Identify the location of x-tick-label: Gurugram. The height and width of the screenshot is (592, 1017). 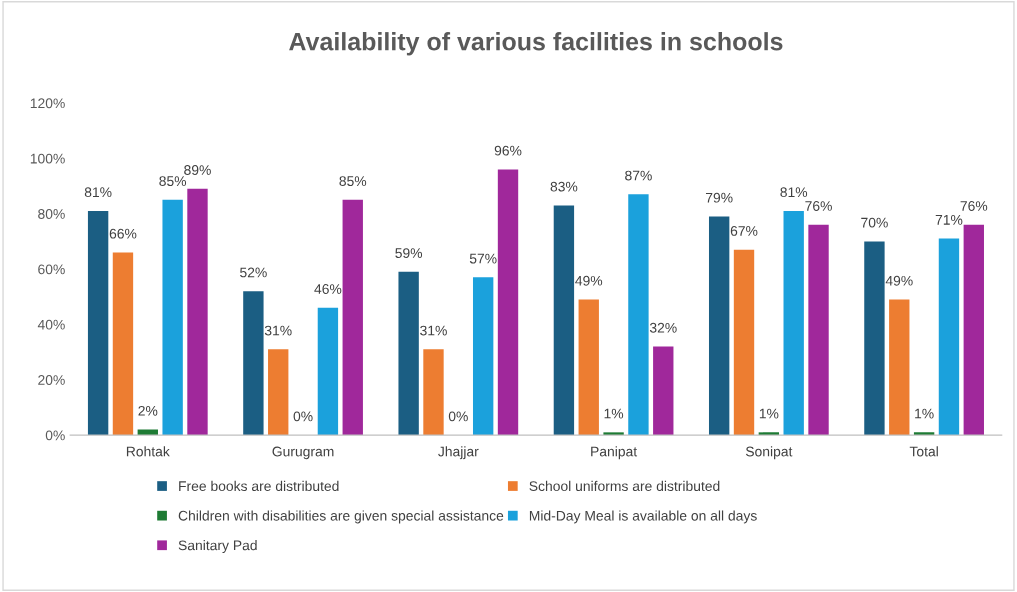
(303, 453).